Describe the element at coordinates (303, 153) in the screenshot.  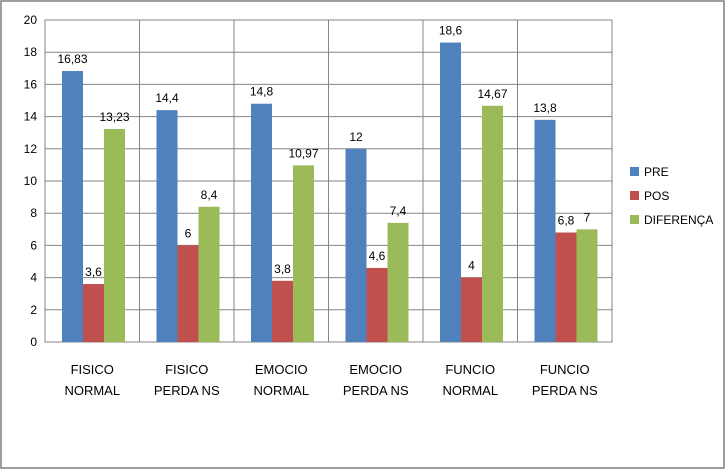
I see `data-label: 10,97` at that location.